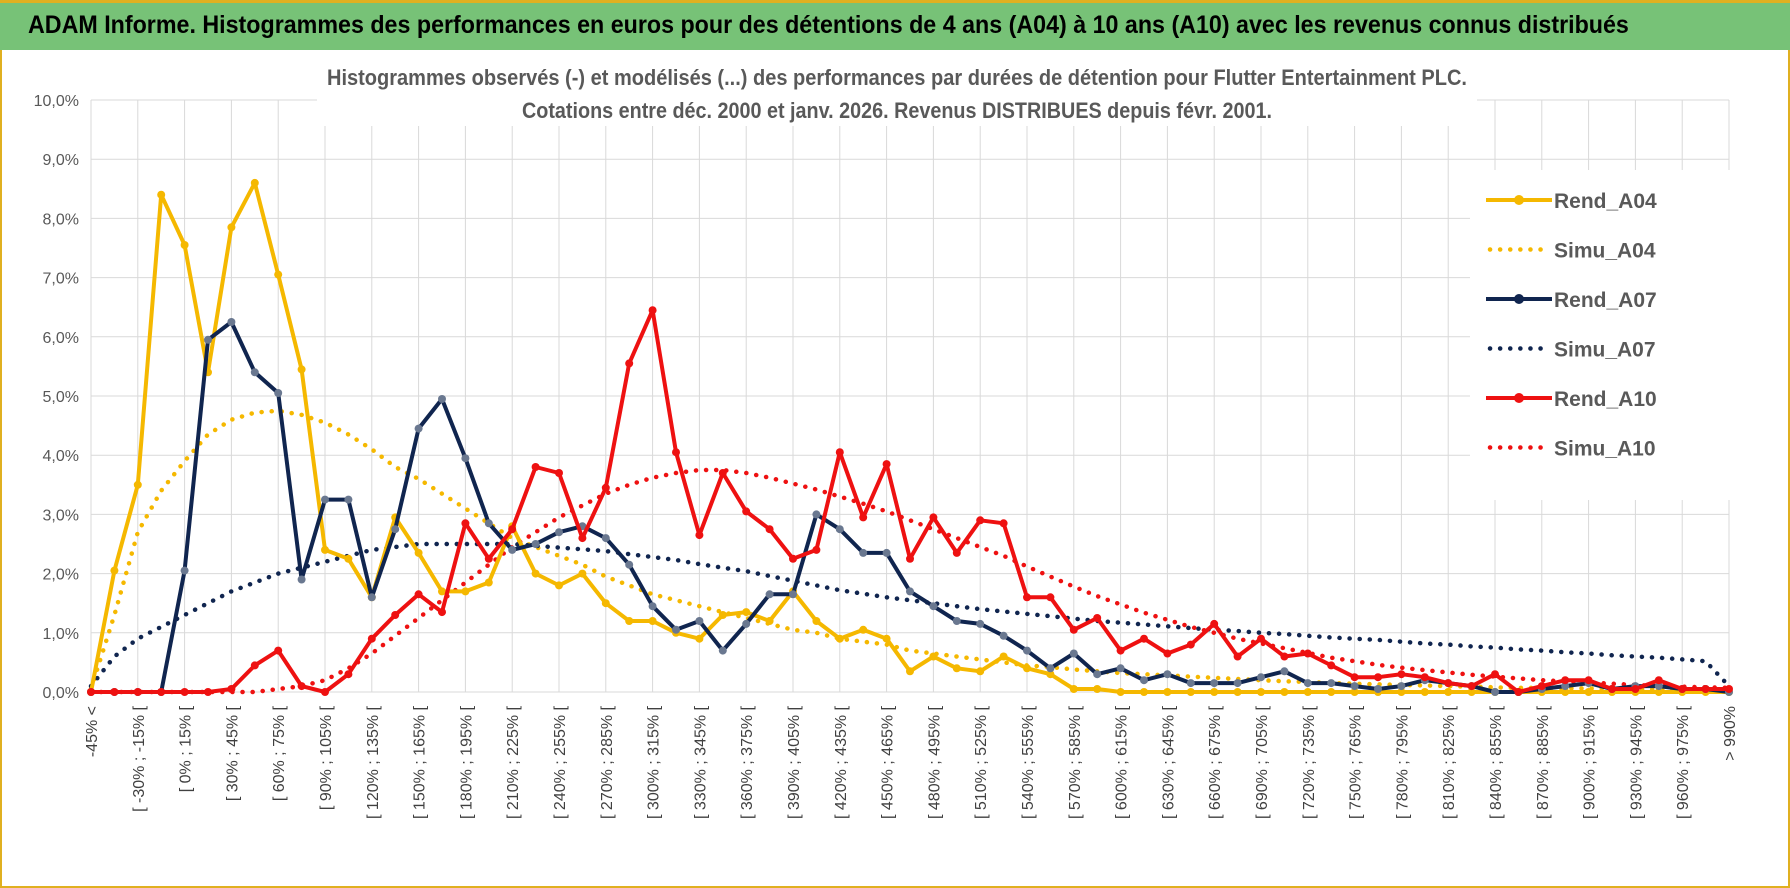 The height and width of the screenshot is (888, 1790). Describe the element at coordinates (1605, 251) in the screenshot. I see `legend-label-simu-a04: Simu_A04` at that location.